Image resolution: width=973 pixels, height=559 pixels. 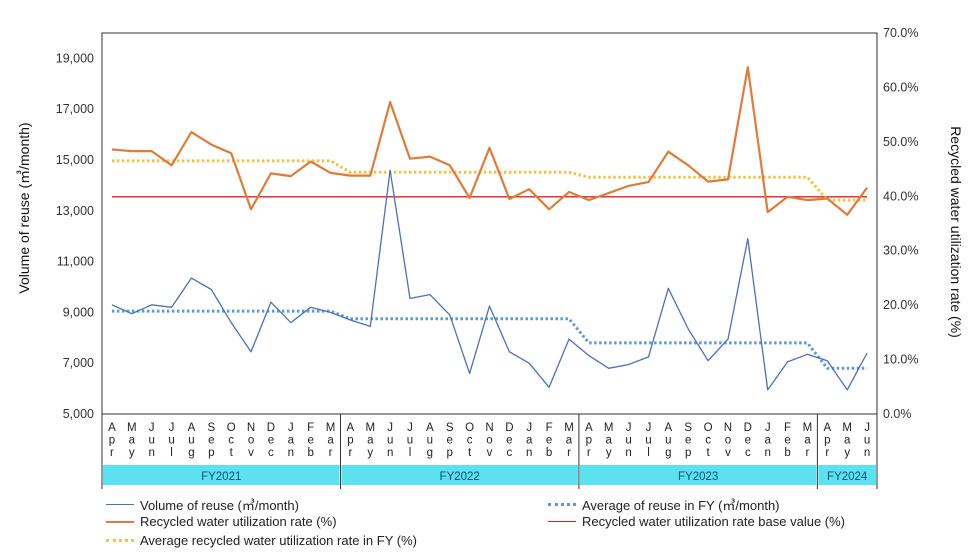 I want to click on left-tick-label: 7,000, so click(x=78, y=363).